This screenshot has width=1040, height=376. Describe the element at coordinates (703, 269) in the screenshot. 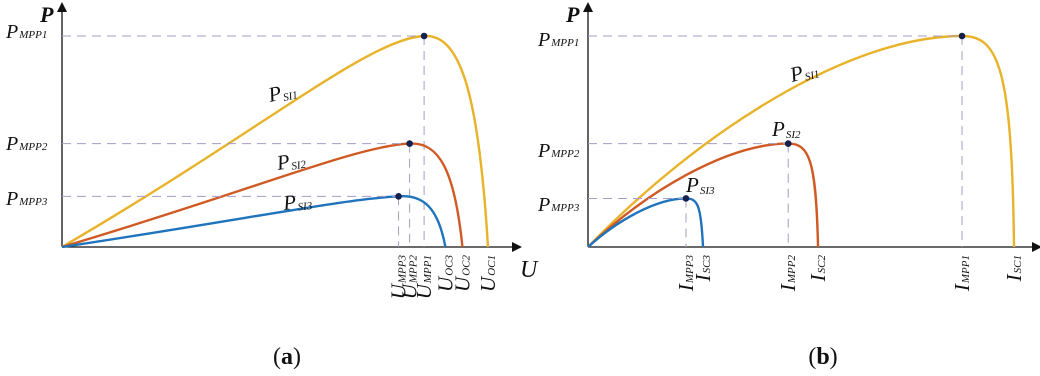

I see `x-tick-label: ISC3` at that location.